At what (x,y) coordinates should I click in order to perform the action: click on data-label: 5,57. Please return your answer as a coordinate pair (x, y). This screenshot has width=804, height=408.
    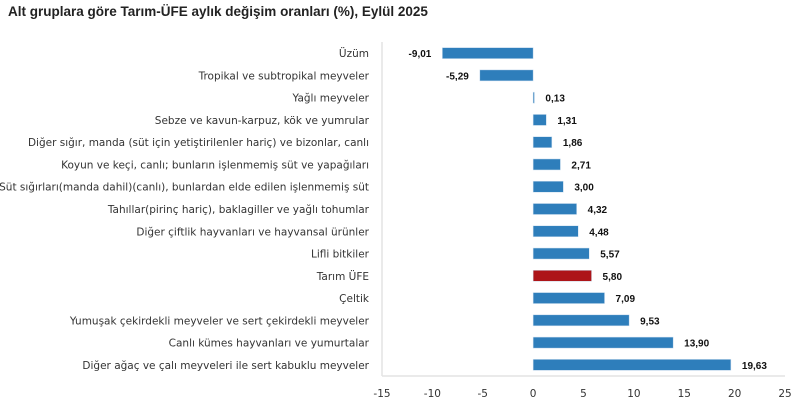
    Looking at the image, I should click on (610, 255).